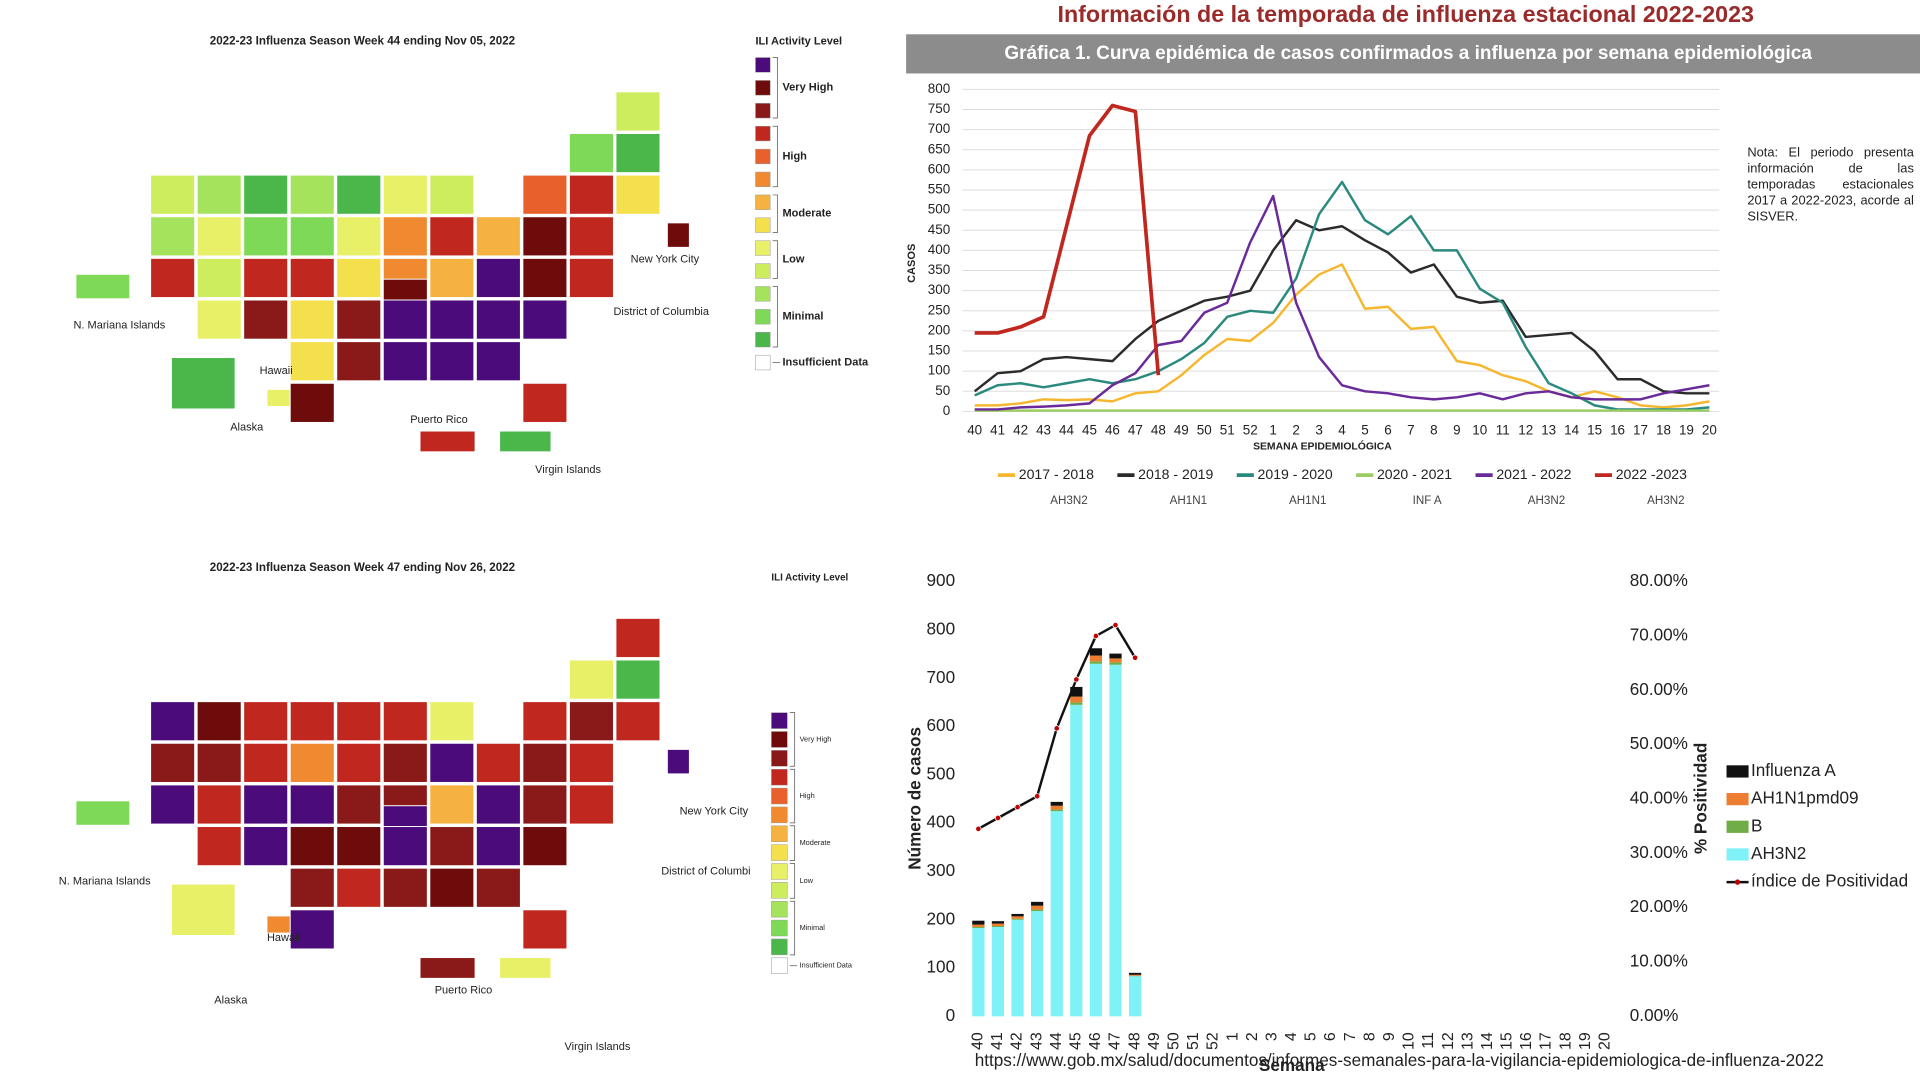 This screenshot has width=1920, height=1080. I want to click on x-tick-label: 52, so click(1213, 1041).